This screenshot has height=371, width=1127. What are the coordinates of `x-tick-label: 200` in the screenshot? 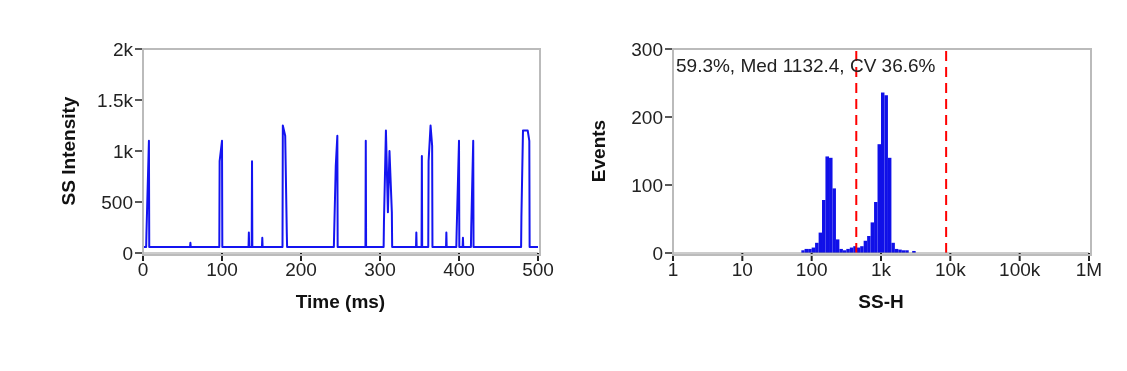 It's located at (301, 270).